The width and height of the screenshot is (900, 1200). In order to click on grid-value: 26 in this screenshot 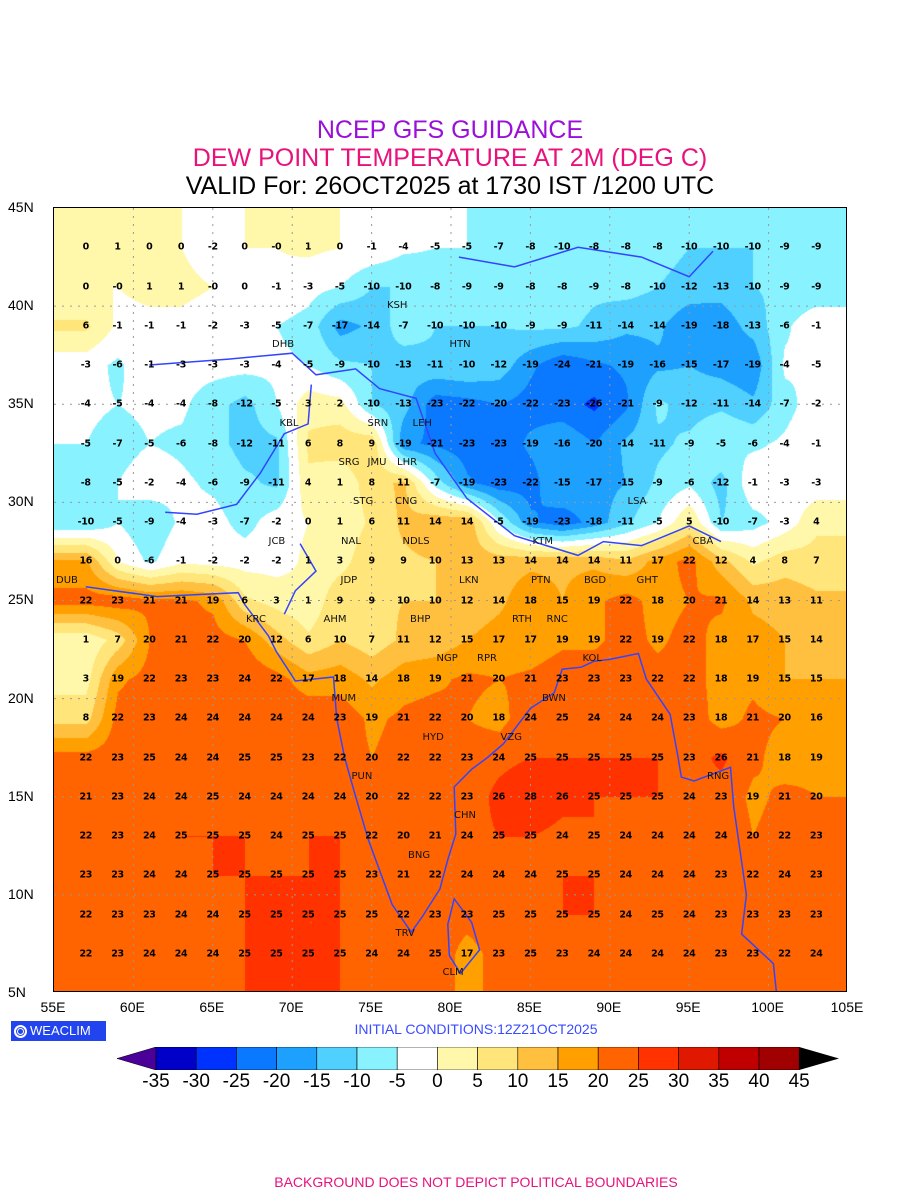, I will do `click(562, 797)`.